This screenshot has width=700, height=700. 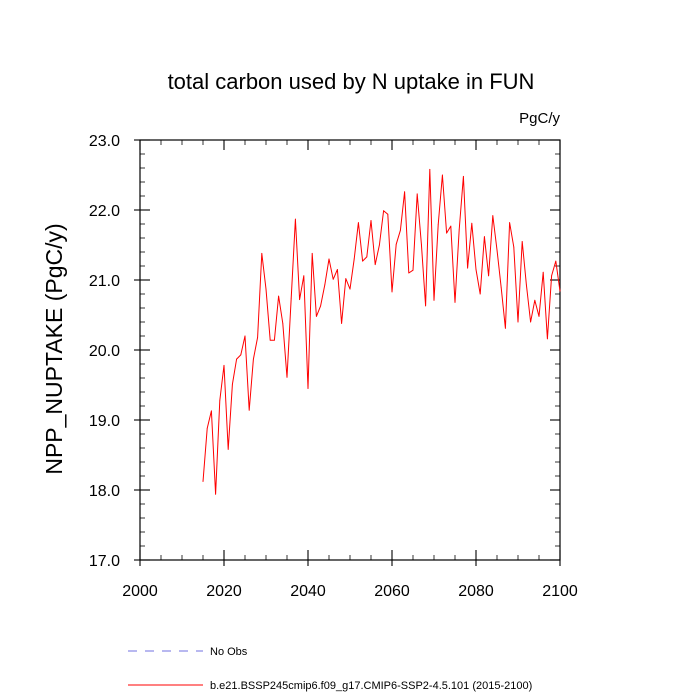 I want to click on y-tick-labels: 17.0 18.0 19.0 20.0 21.0 22.0 23.0, so click(x=104, y=351).